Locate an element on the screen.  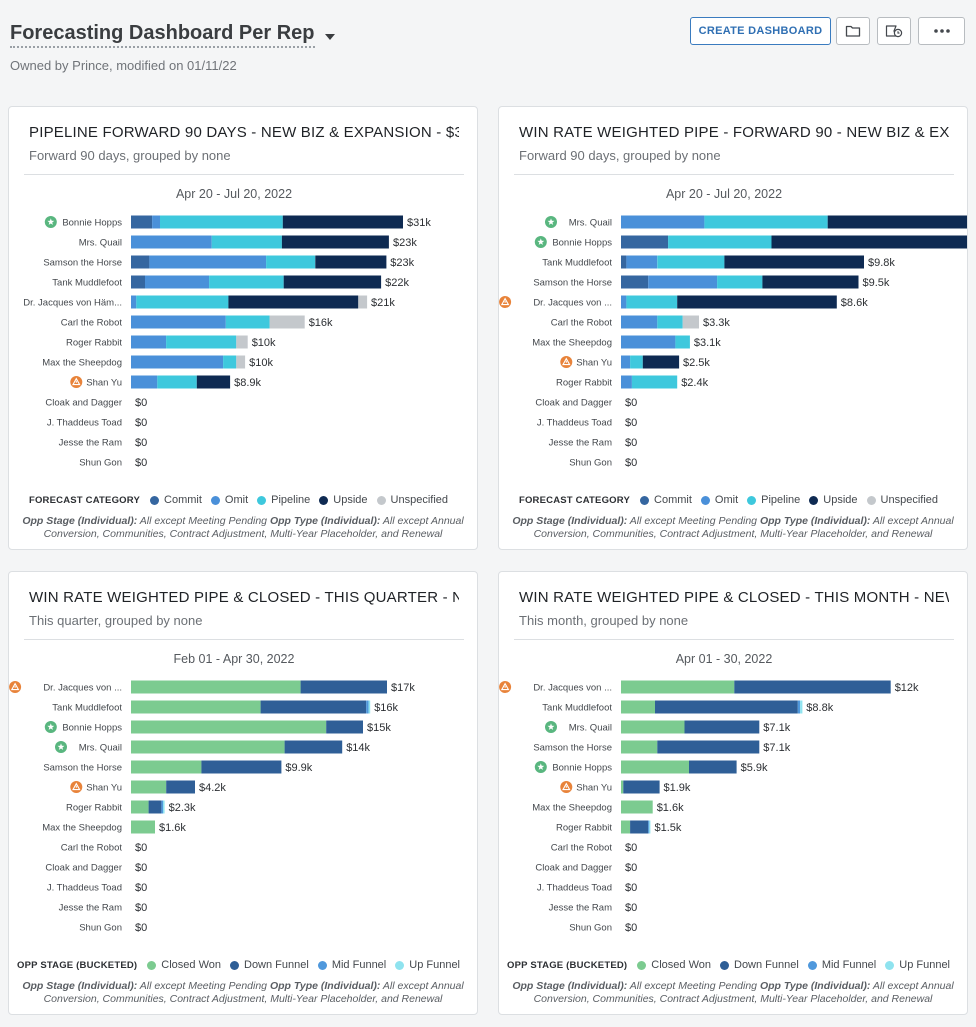
legend-item: Omit is located at coordinates (229, 500).